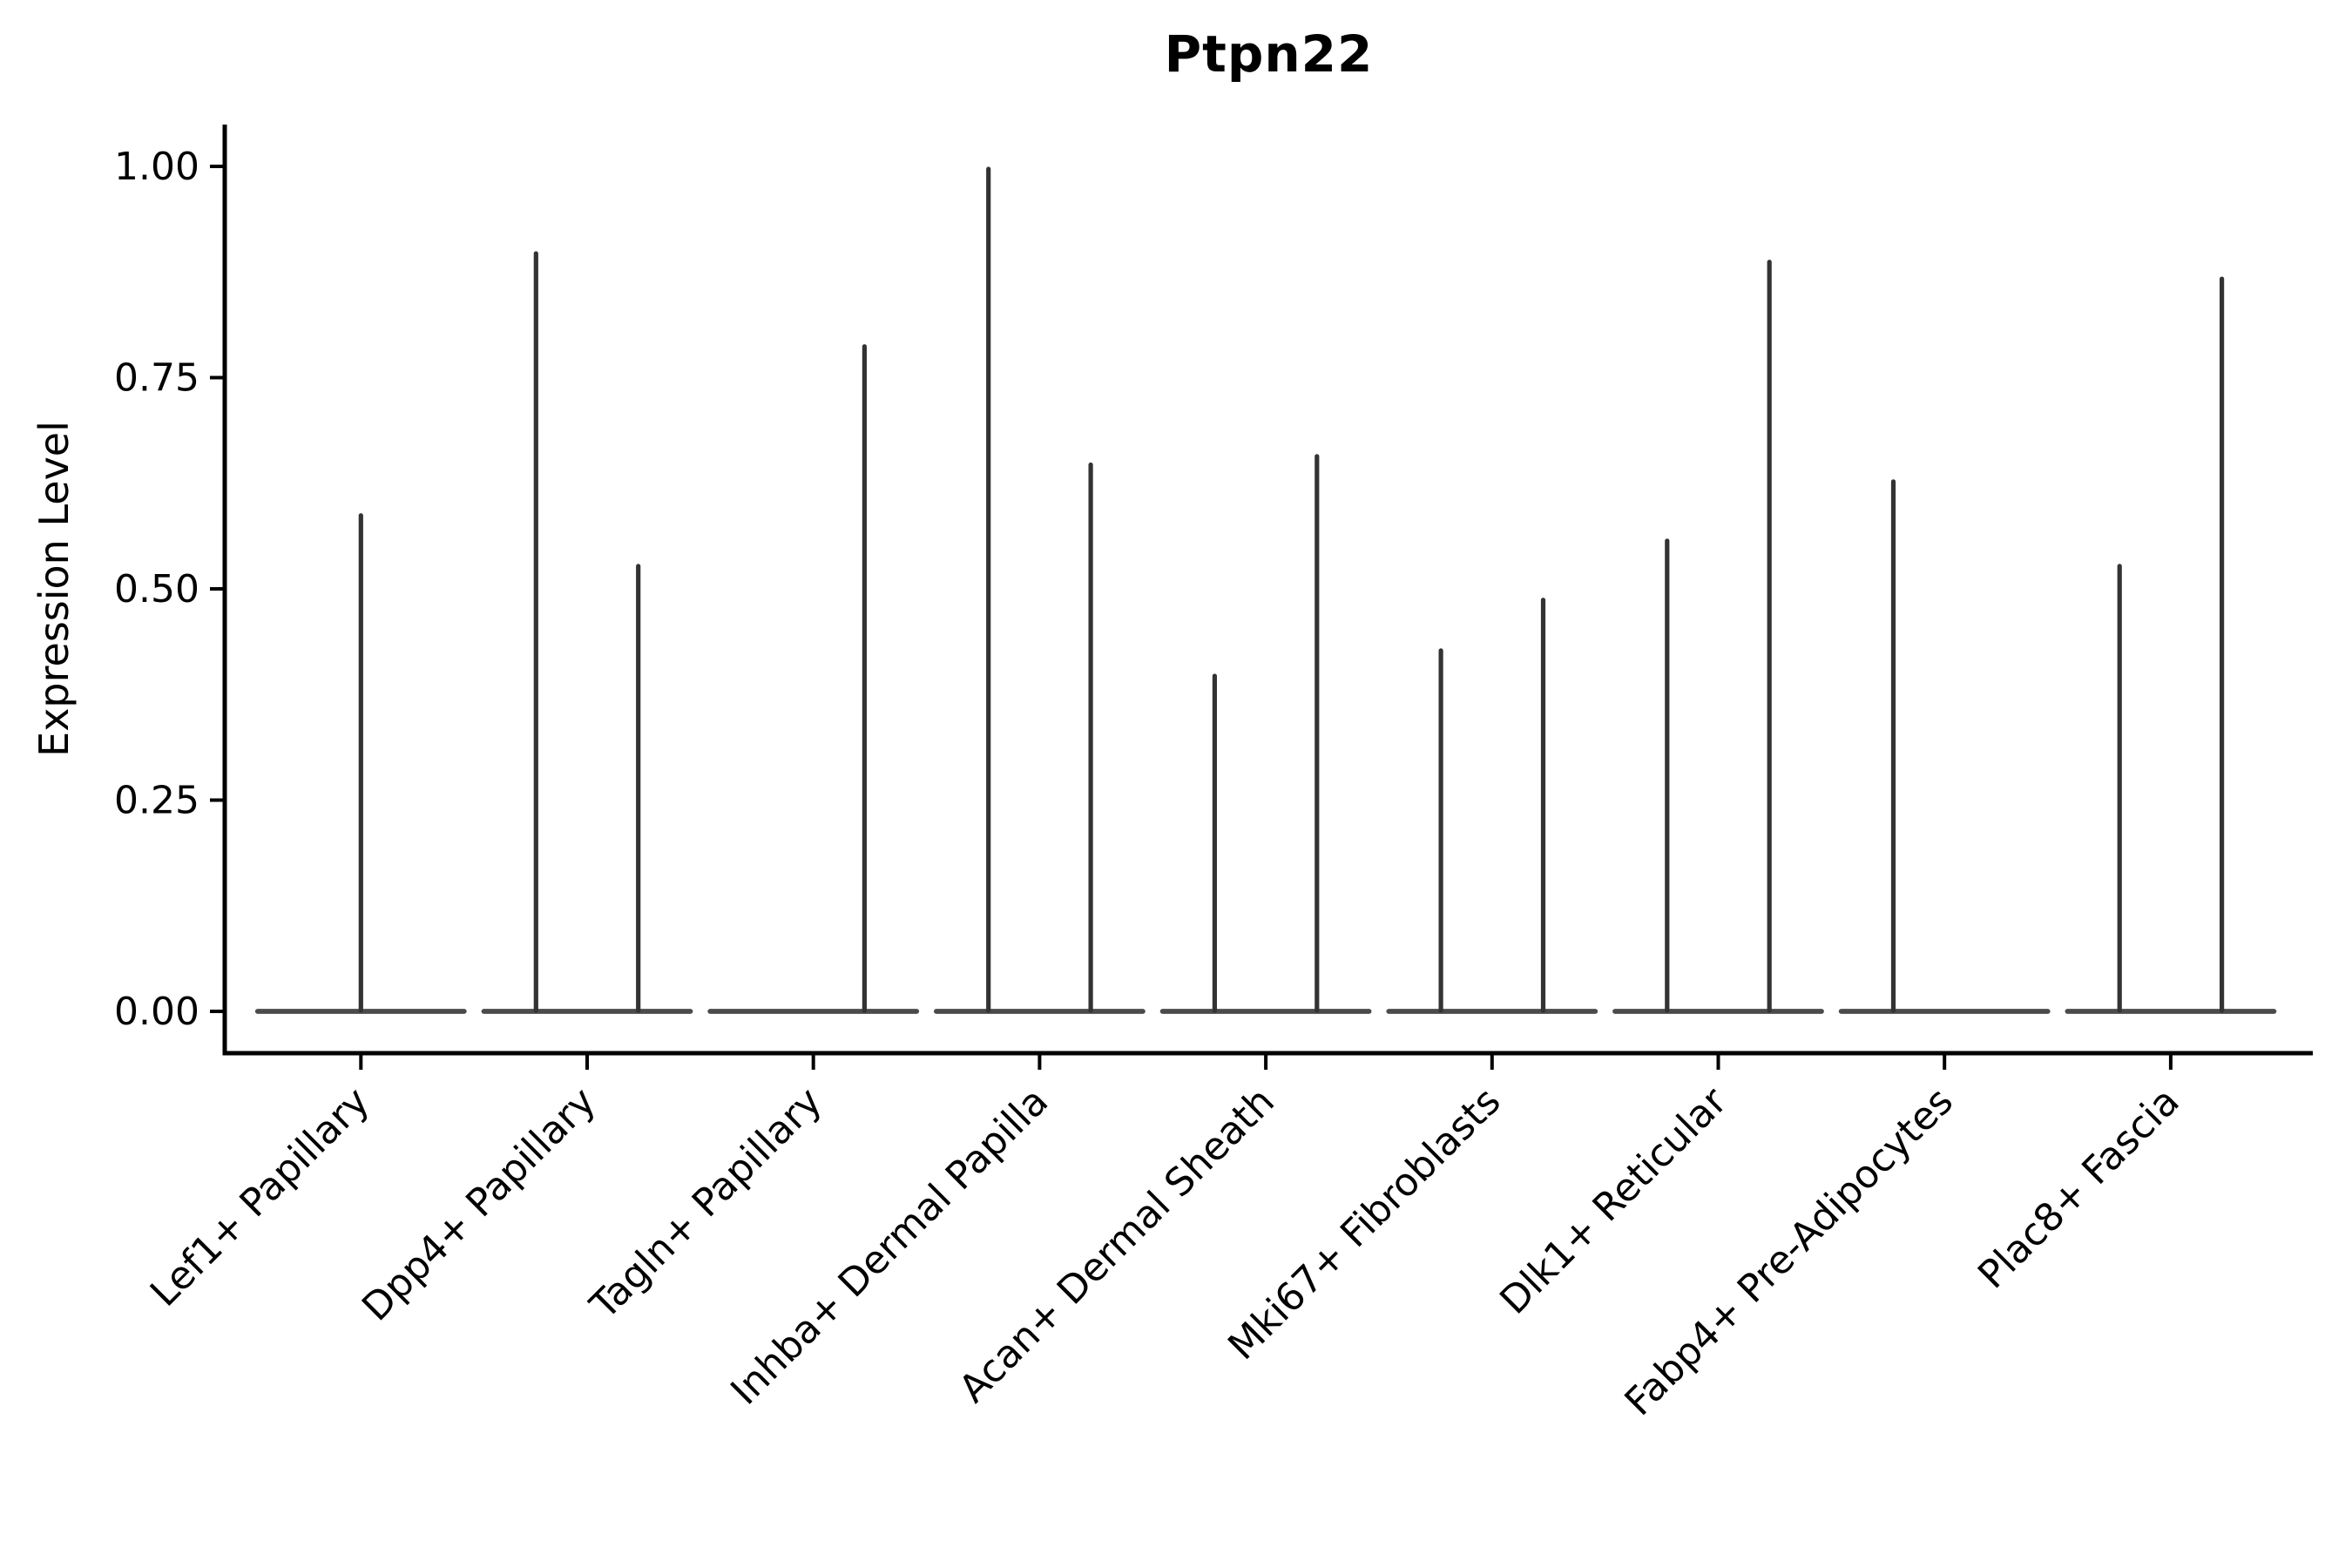  What do you see at coordinates (156, 589) in the screenshot?
I see `y-tick-label: 0.50` at bounding box center [156, 589].